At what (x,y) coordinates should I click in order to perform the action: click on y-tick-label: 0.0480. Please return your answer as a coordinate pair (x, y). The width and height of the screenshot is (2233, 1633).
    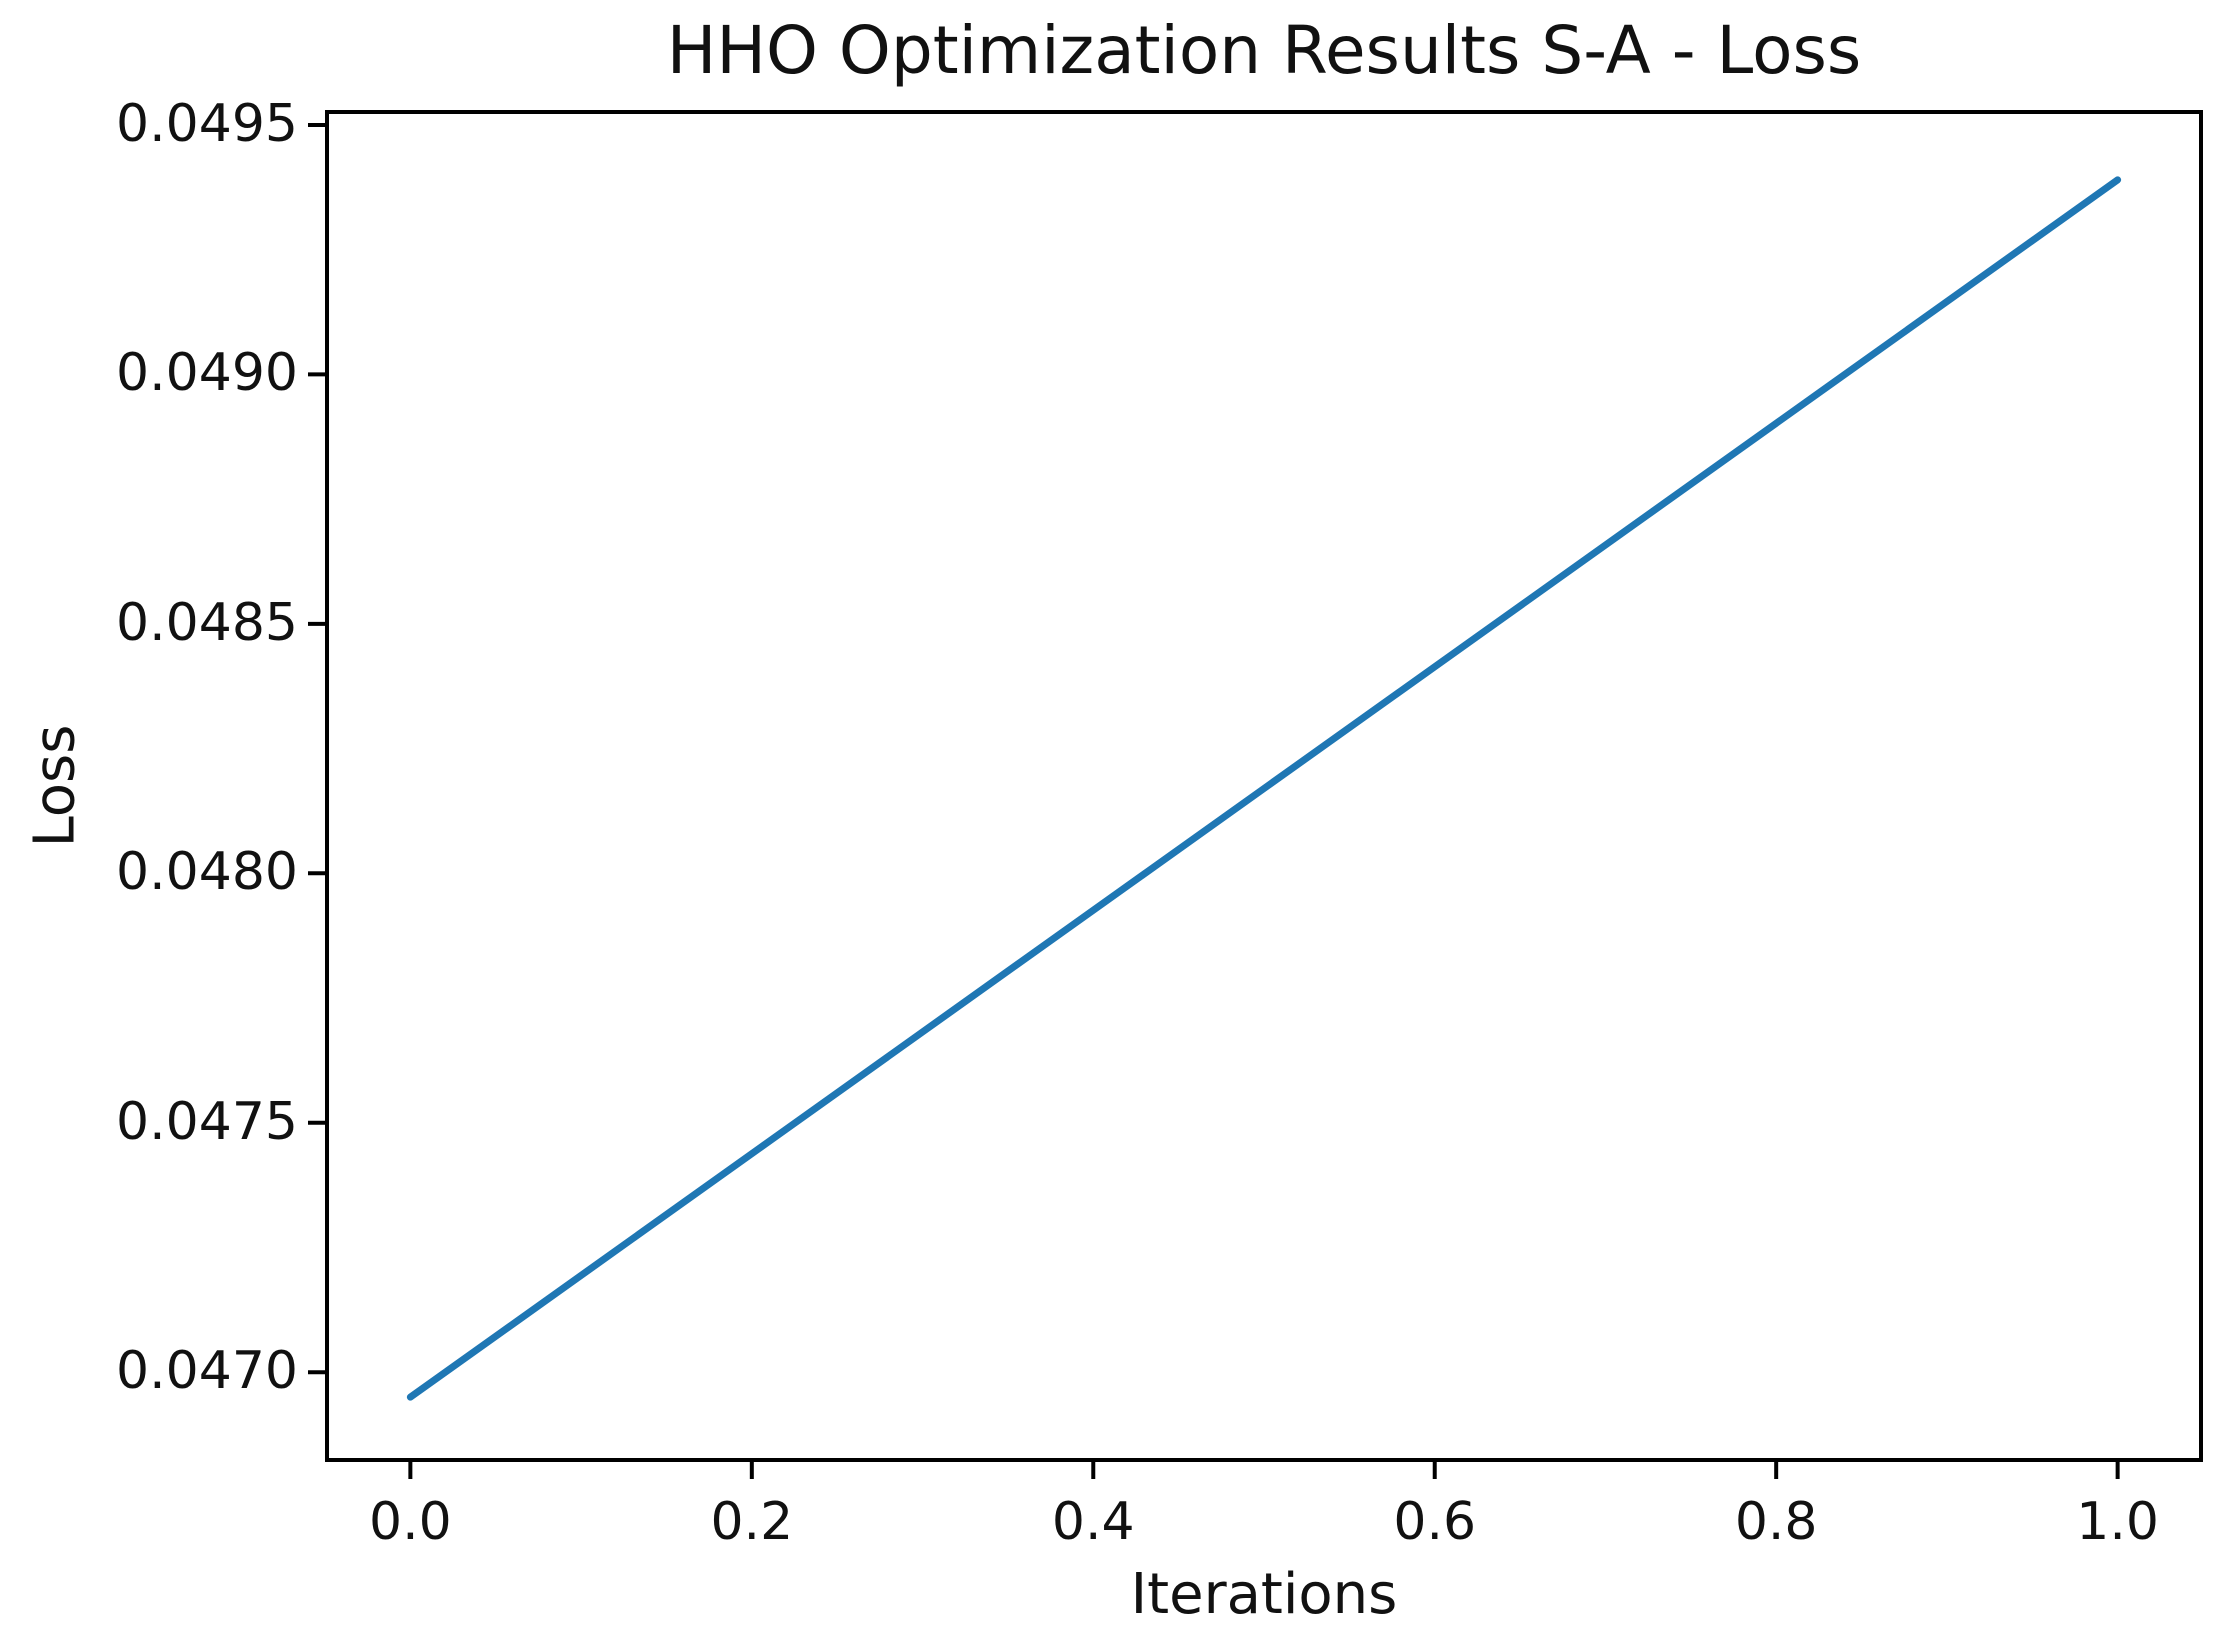
    Looking at the image, I should click on (207, 872).